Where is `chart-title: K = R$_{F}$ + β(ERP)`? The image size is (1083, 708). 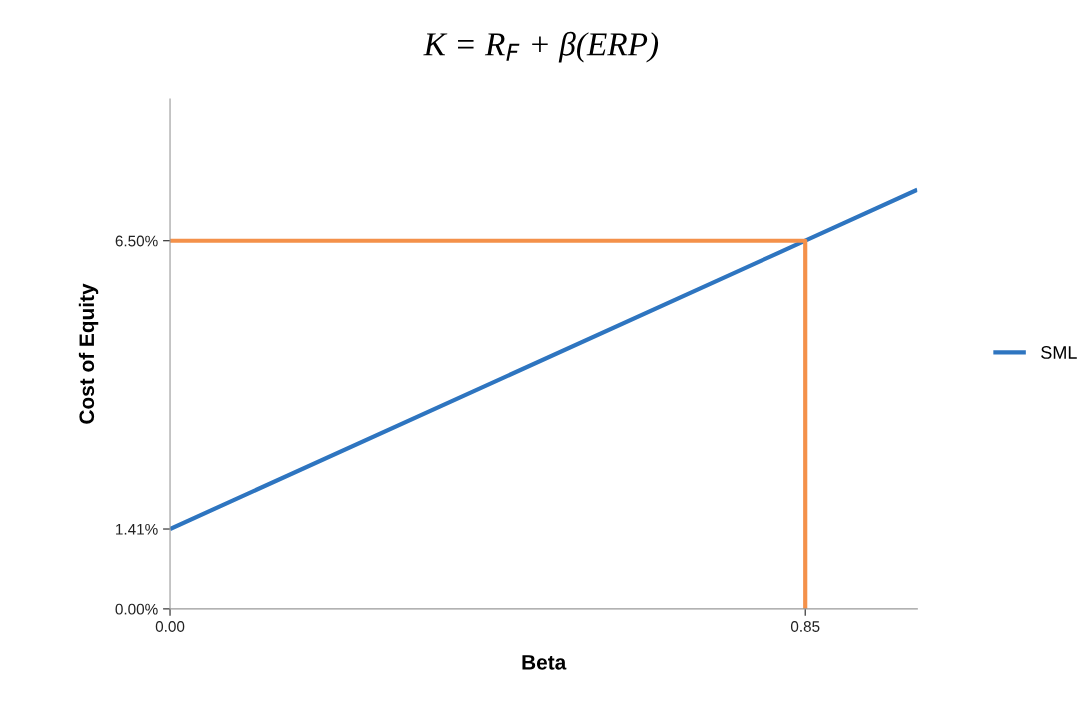 chart-title: K = R$_{F}$ + β(ERP) is located at coordinates (541, 47).